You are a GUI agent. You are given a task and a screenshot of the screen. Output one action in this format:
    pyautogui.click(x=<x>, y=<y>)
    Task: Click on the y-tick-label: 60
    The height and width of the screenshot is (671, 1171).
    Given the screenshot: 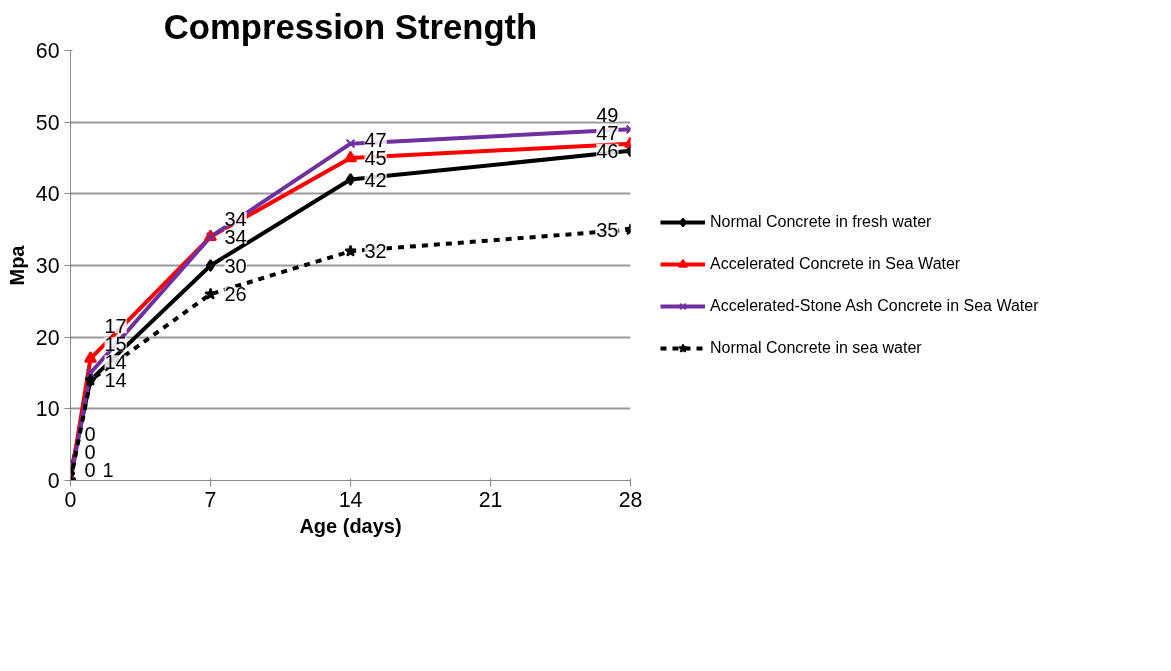 What is the action you would take?
    pyautogui.click(x=47, y=51)
    